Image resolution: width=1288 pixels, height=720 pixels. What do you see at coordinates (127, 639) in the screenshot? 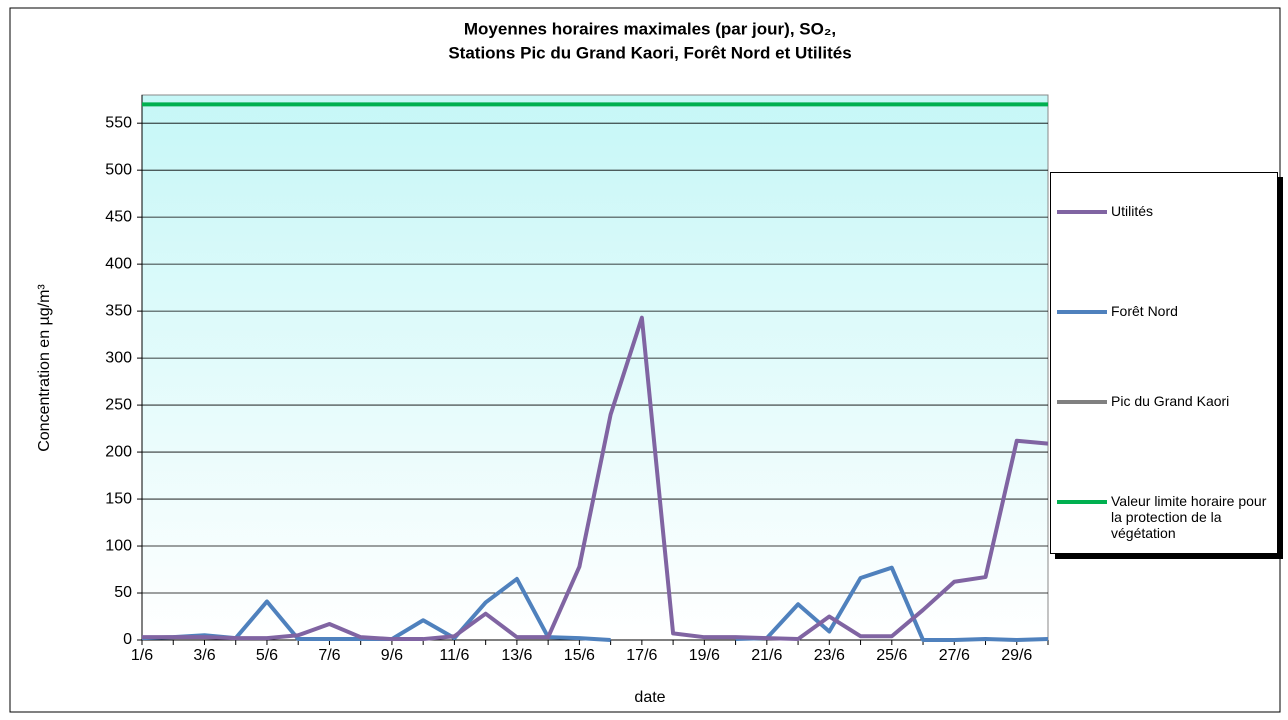
I see `y-tick-label: 0` at bounding box center [127, 639].